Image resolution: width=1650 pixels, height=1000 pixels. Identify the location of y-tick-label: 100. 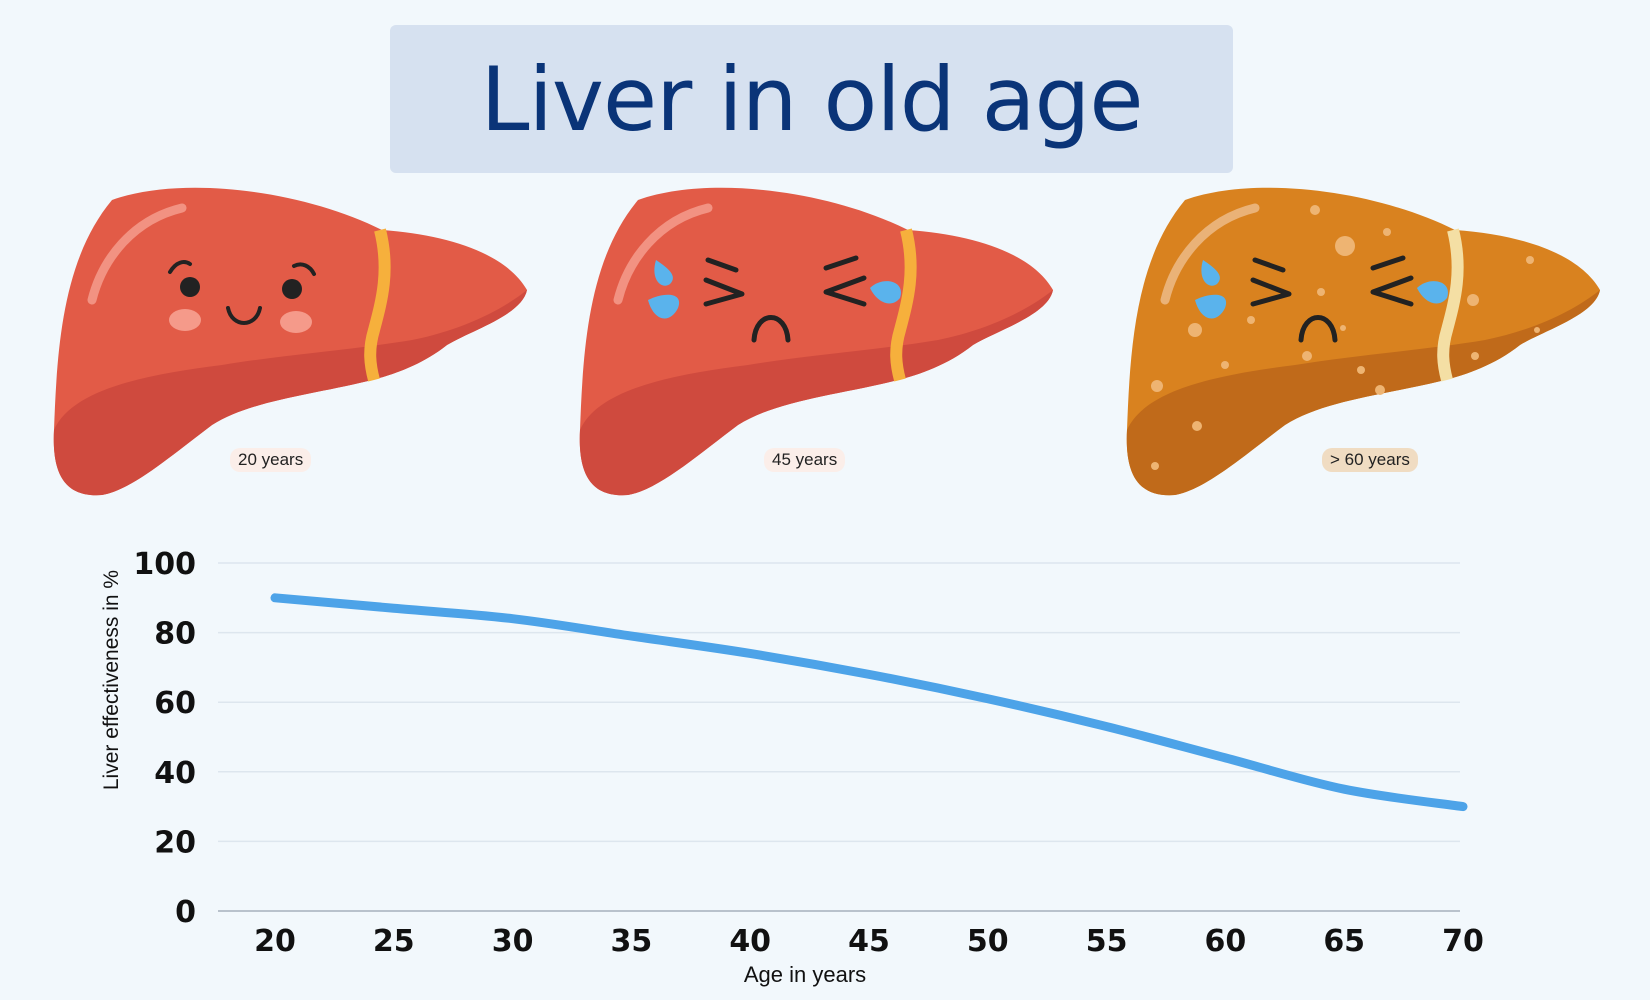
(164, 564).